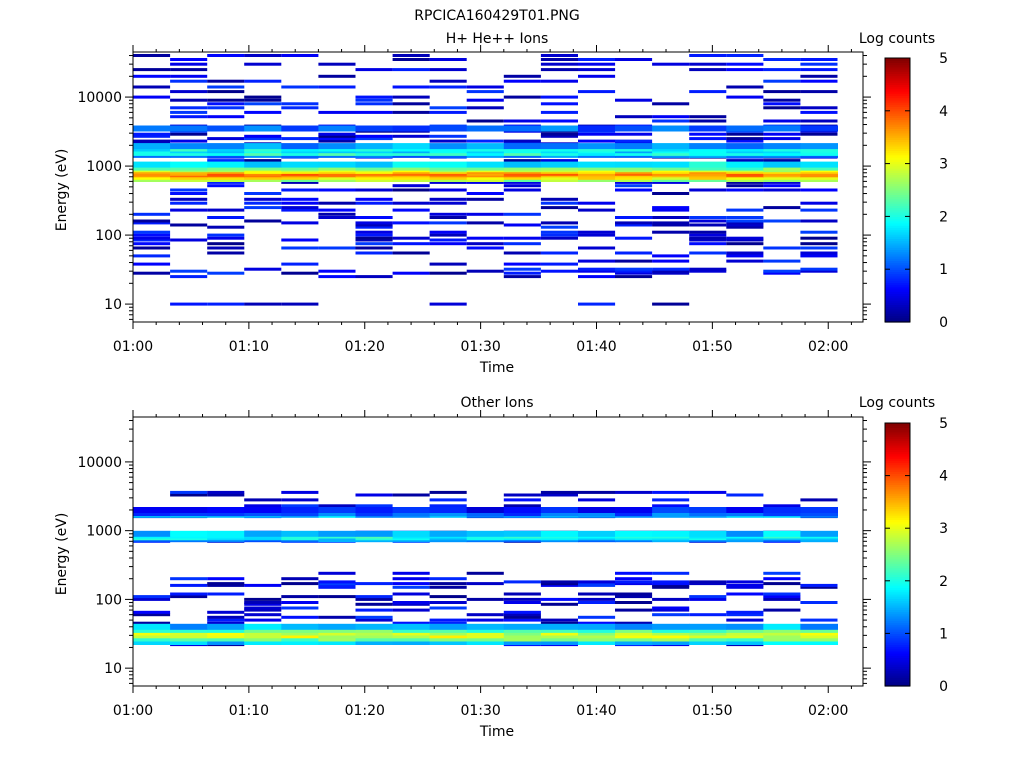 The image size is (1024, 768). Describe the element at coordinates (104, 532) in the screenshot. I see `y-tick-label: 1000` at that location.